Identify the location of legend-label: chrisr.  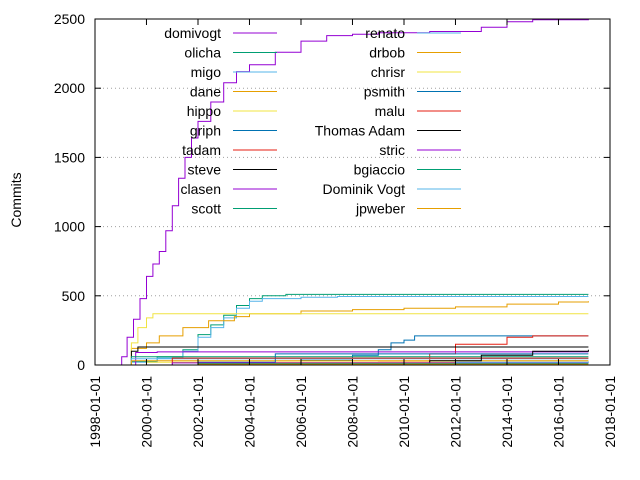
(388, 72).